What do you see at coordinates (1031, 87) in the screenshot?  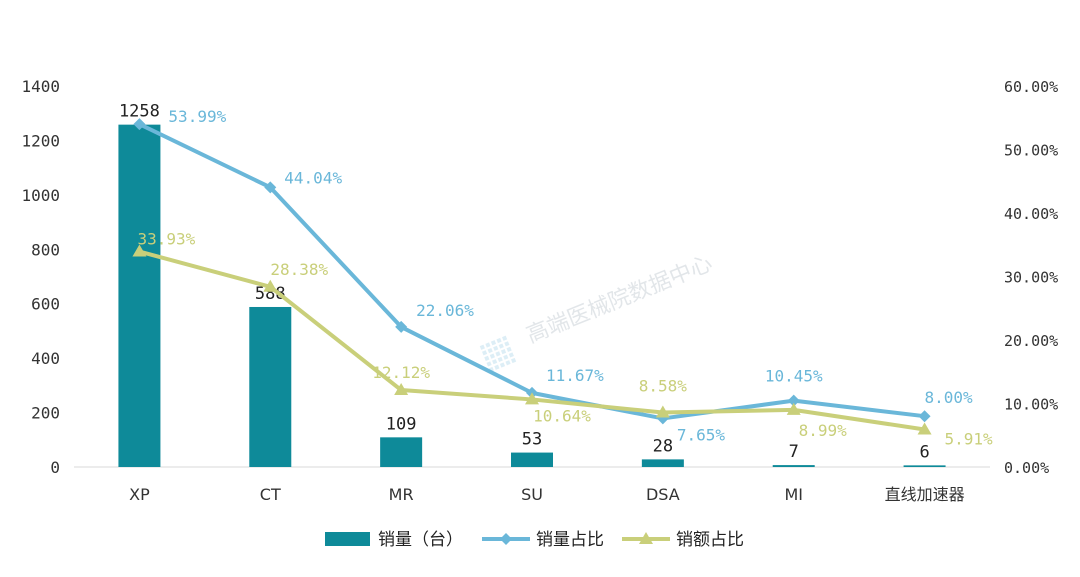 I see `right-y-tick-label: 60.00%` at bounding box center [1031, 87].